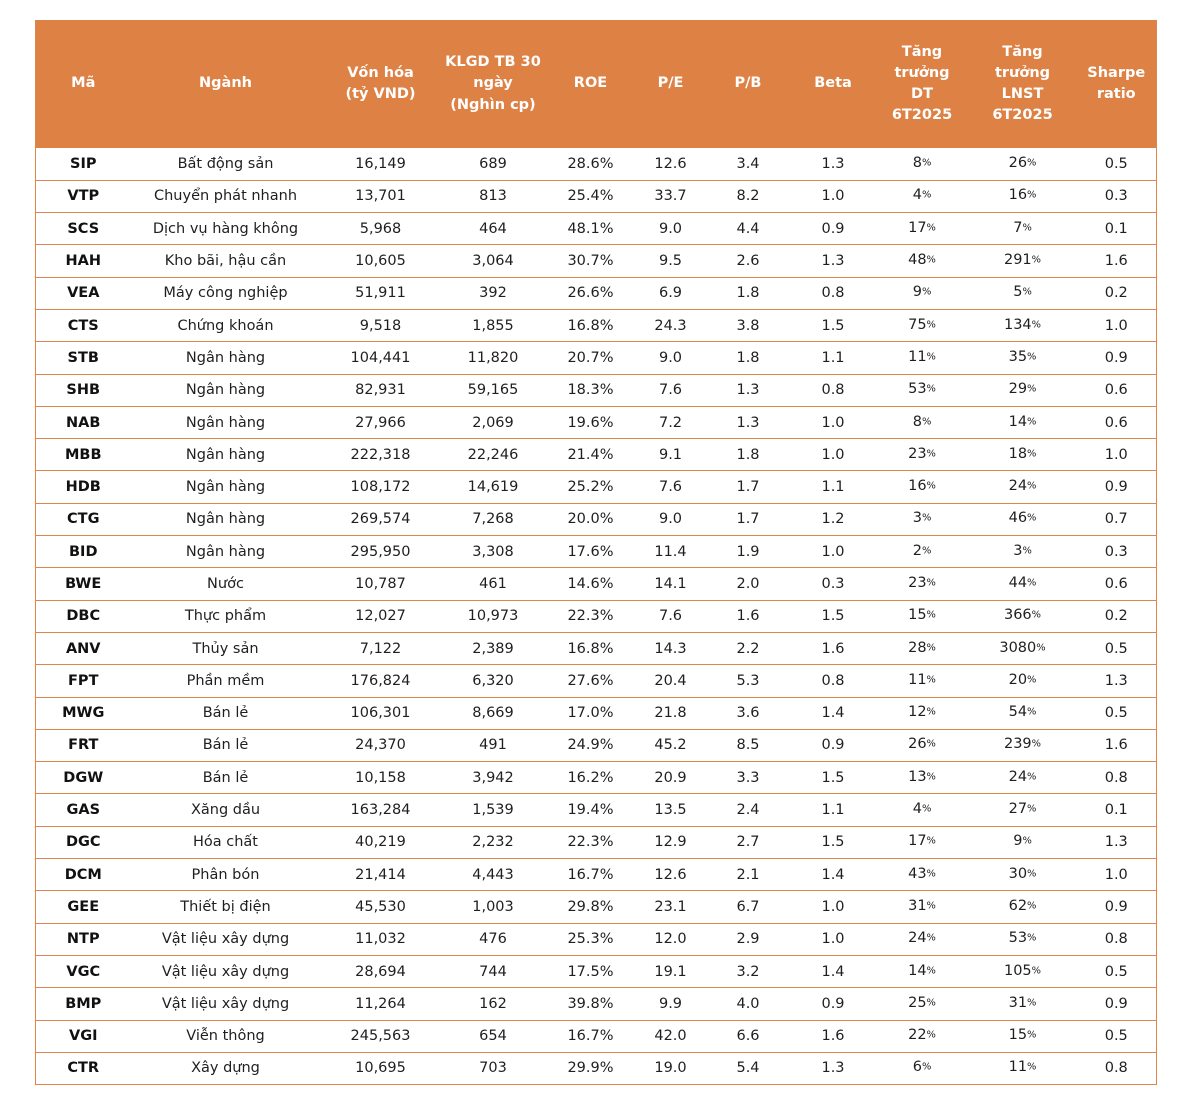  Describe the element at coordinates (83, 197) in the screenshot. I see `cell-ma: VTP` at that location.